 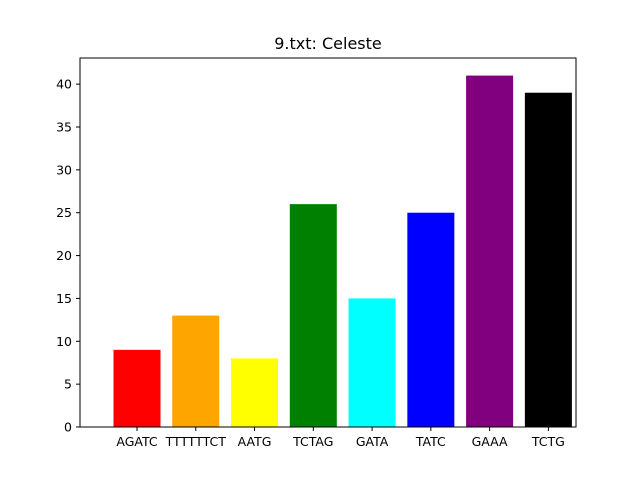 What do you see at coordinates (64, 84) in the screenshot?
I see `y-tick-label: 40` at bounding box center [64, 84].